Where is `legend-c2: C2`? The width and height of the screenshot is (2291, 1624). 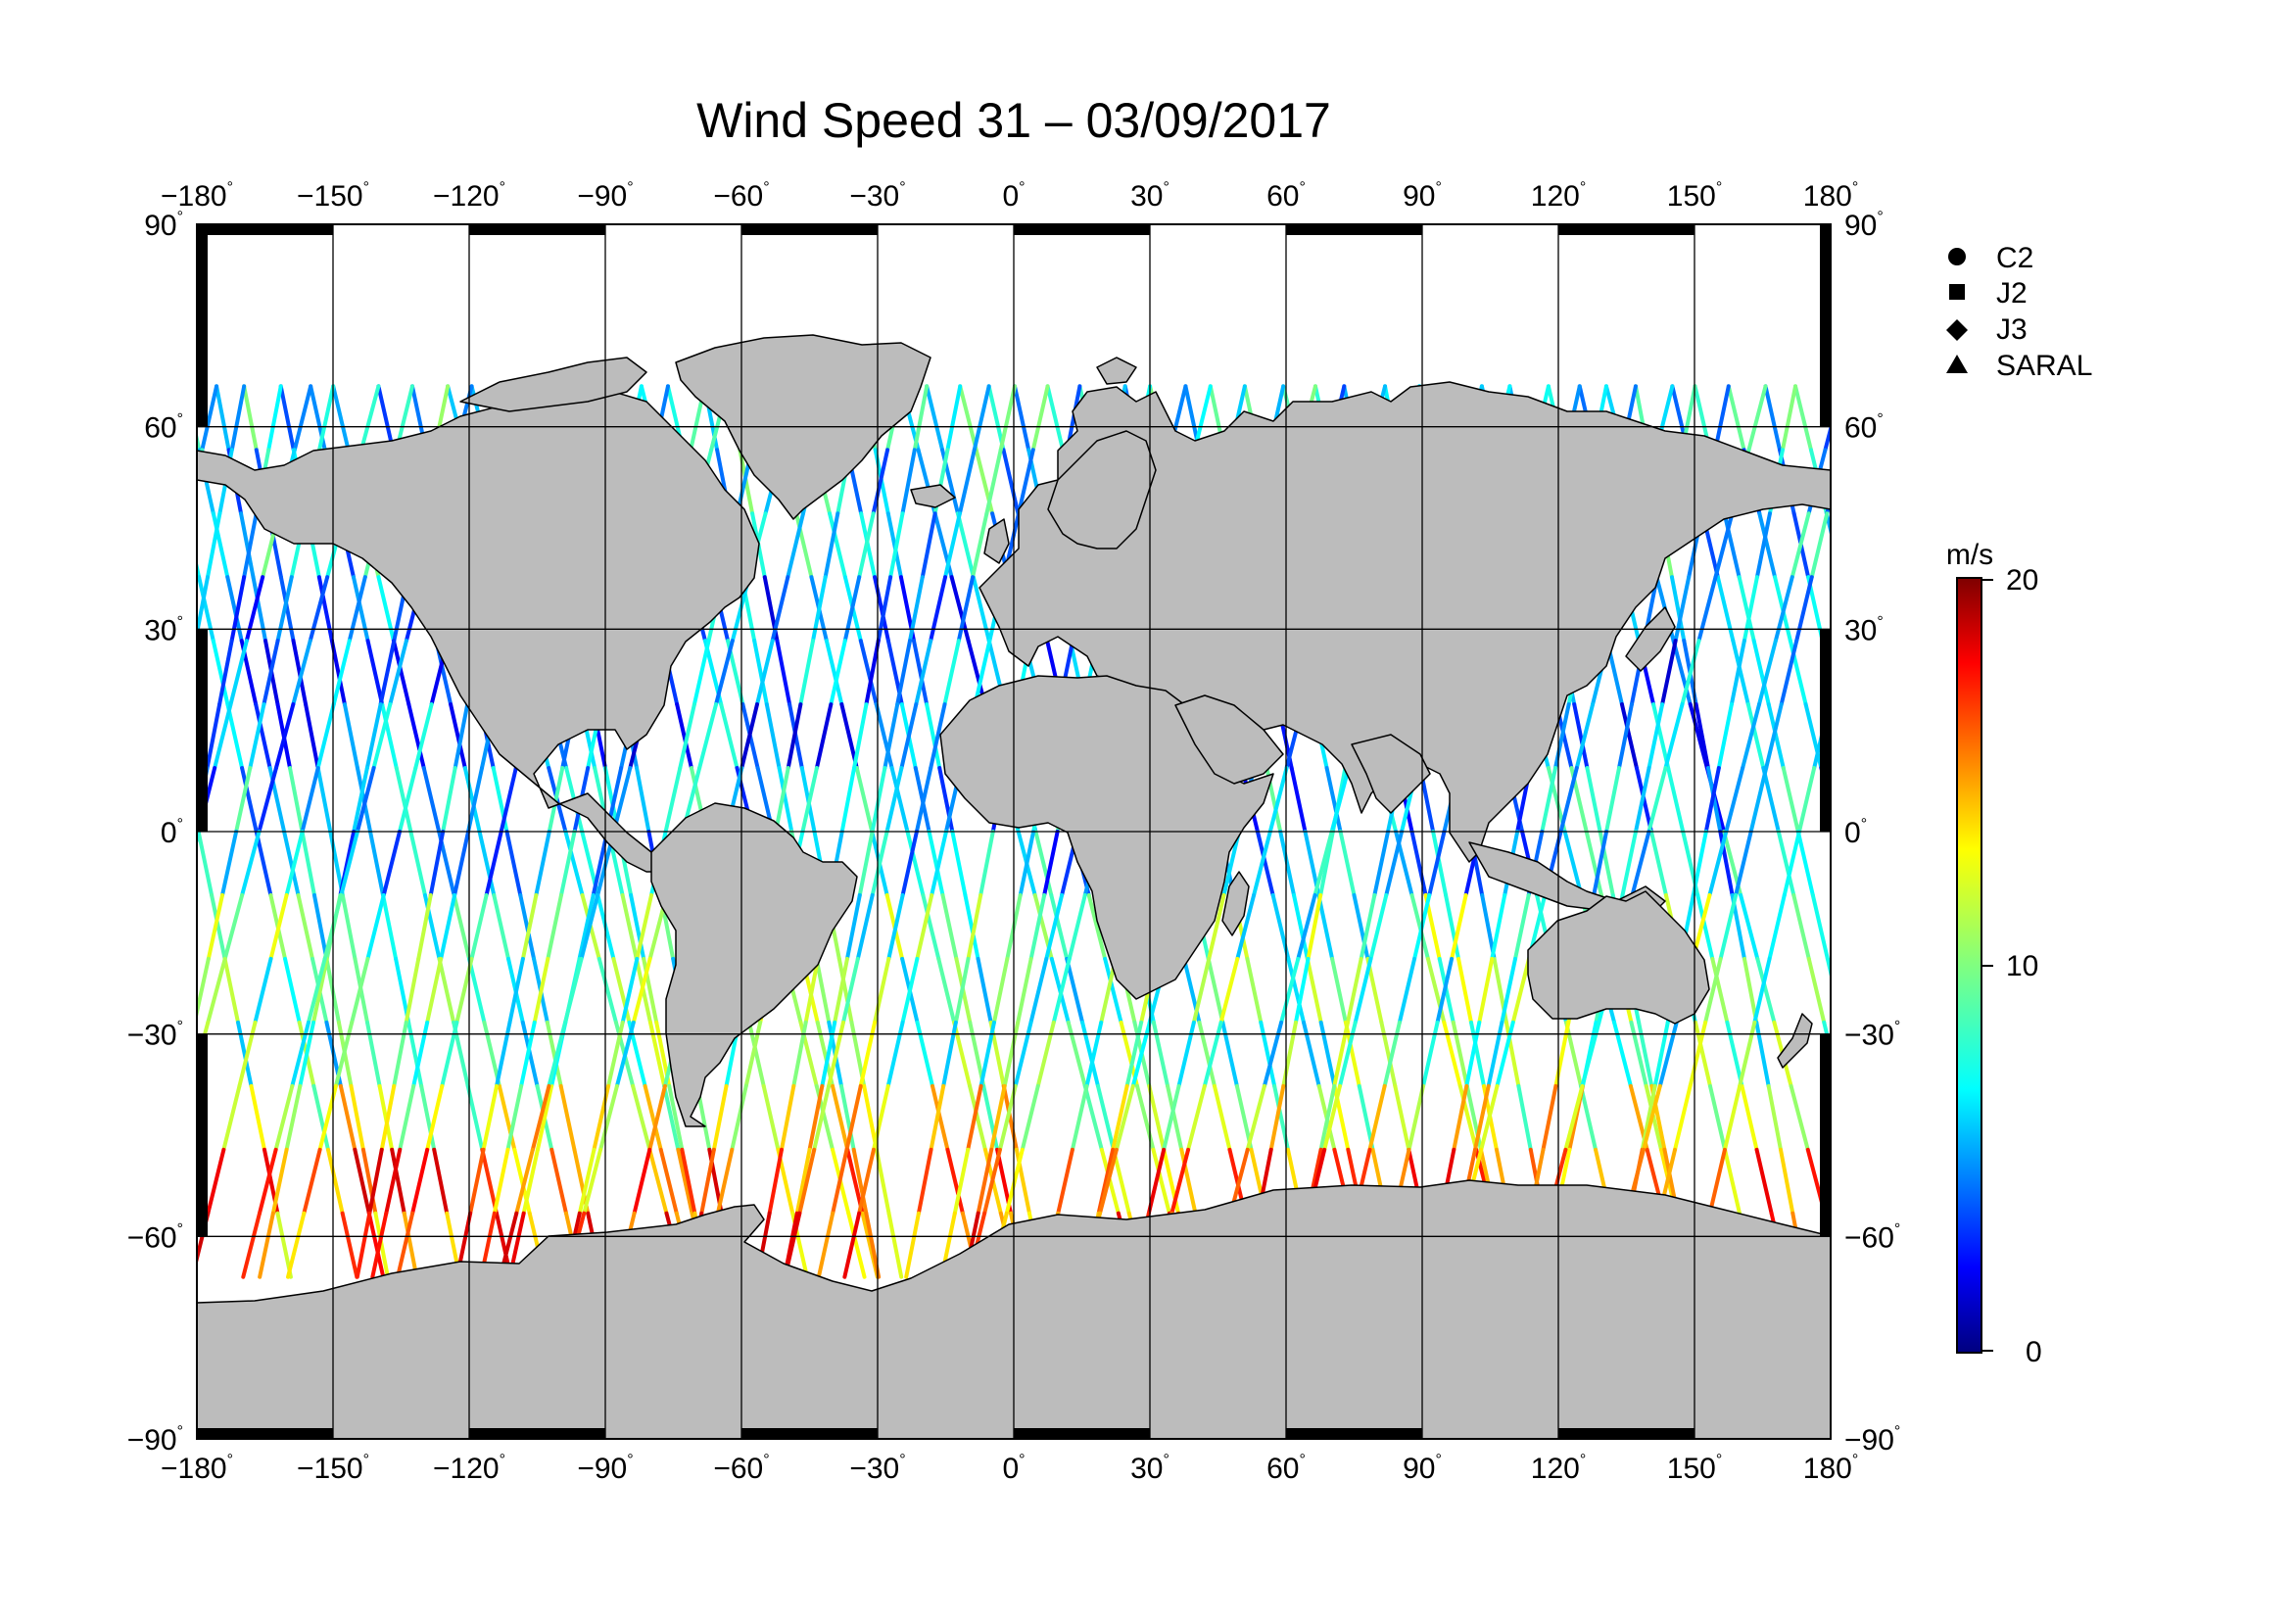
legend-c2: C2 is located at coordinates (2014, 258).